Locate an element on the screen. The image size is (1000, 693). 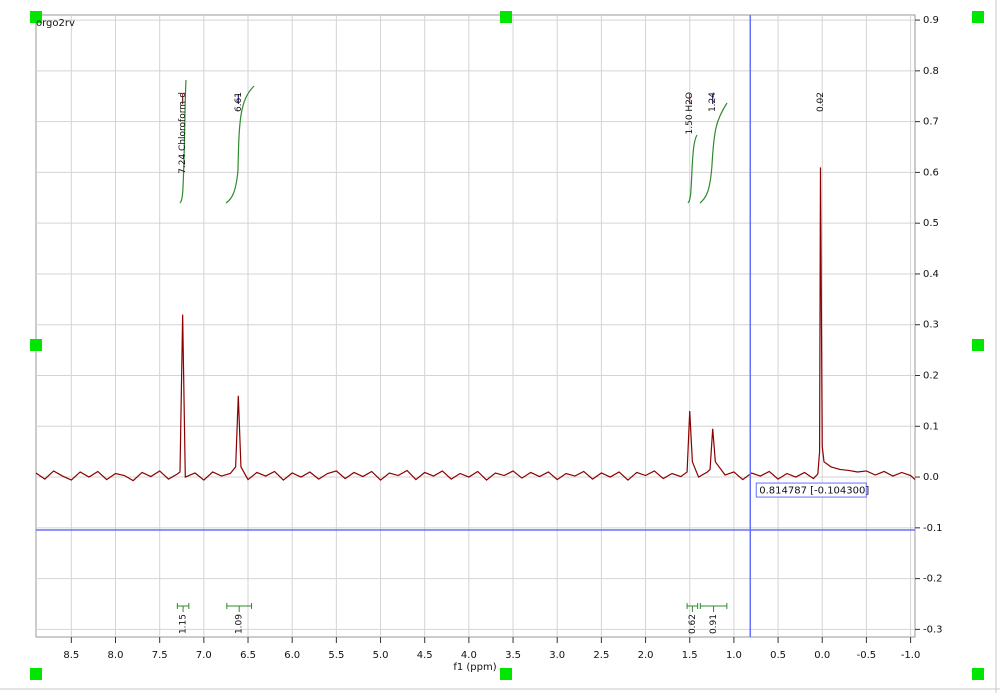
y-tick-label: 0.0 is located at coordinates (931, 477).